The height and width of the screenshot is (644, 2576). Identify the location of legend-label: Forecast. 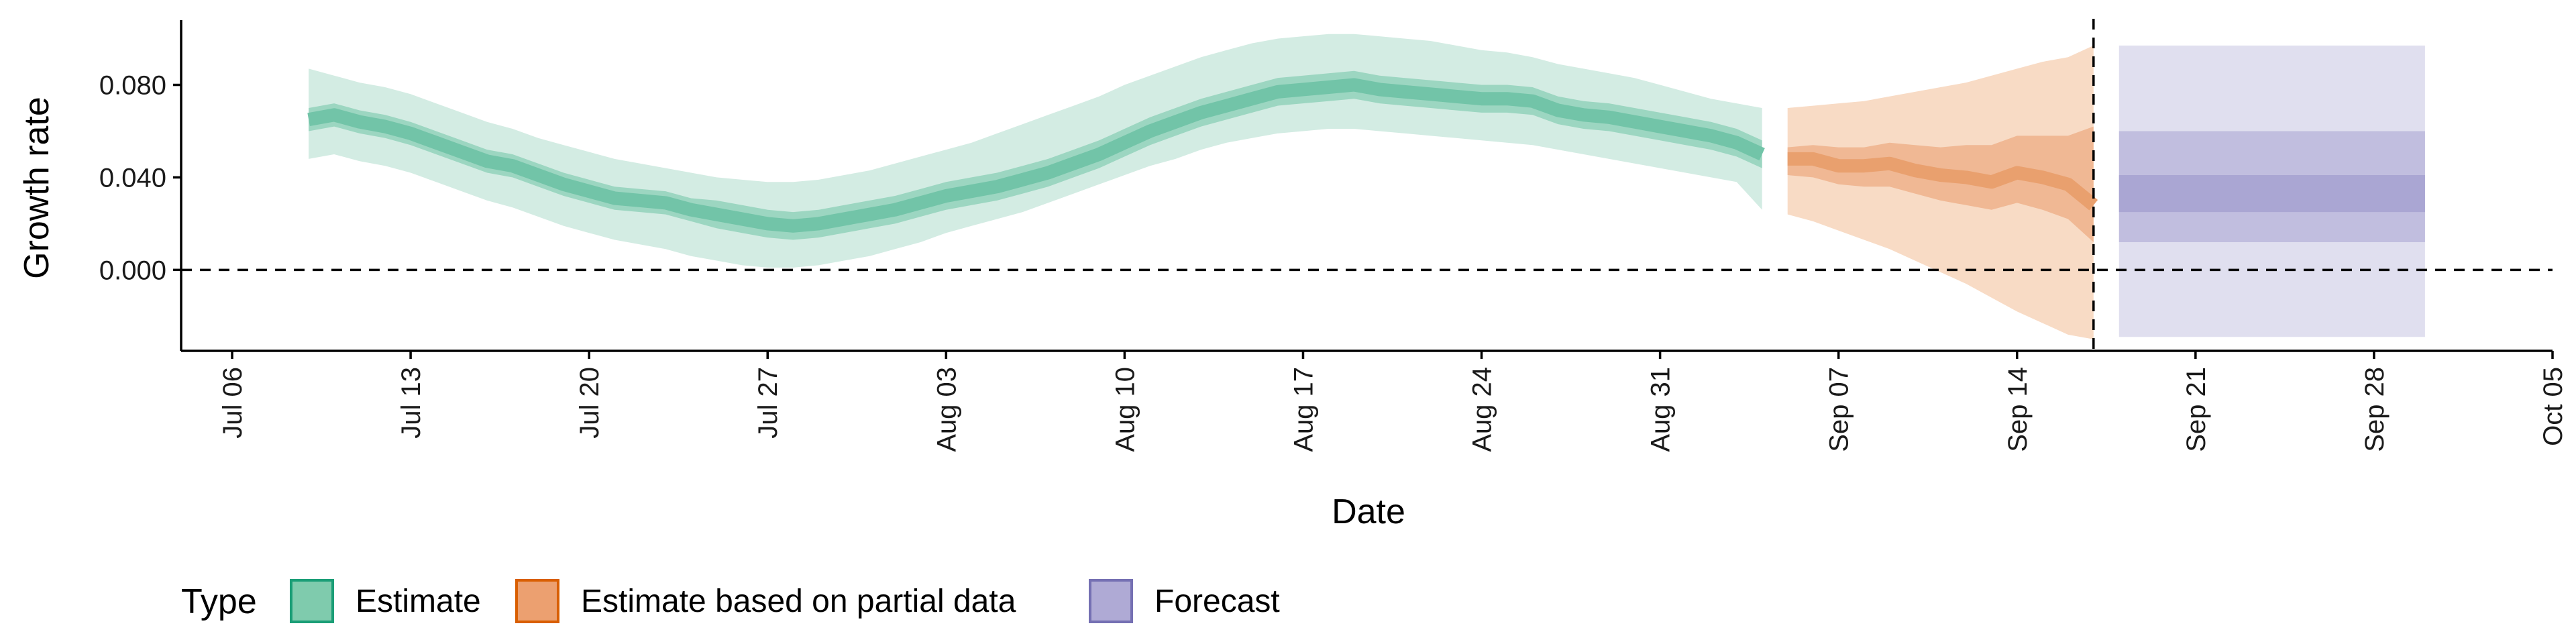
(1217, 601).